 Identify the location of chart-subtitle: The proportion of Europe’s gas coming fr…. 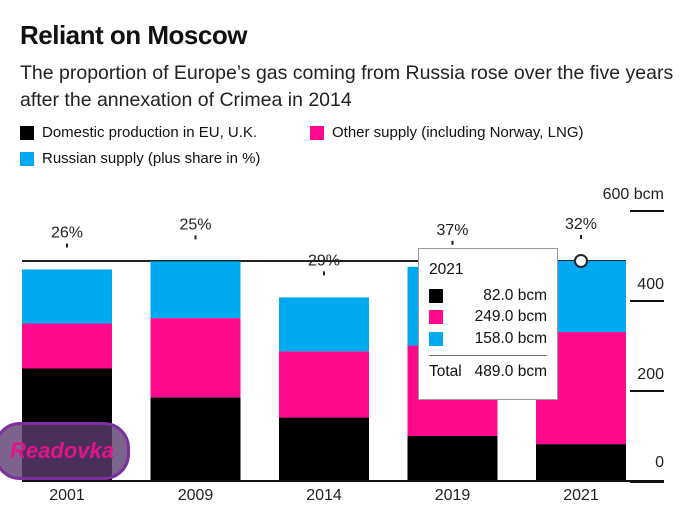
(347, 86).